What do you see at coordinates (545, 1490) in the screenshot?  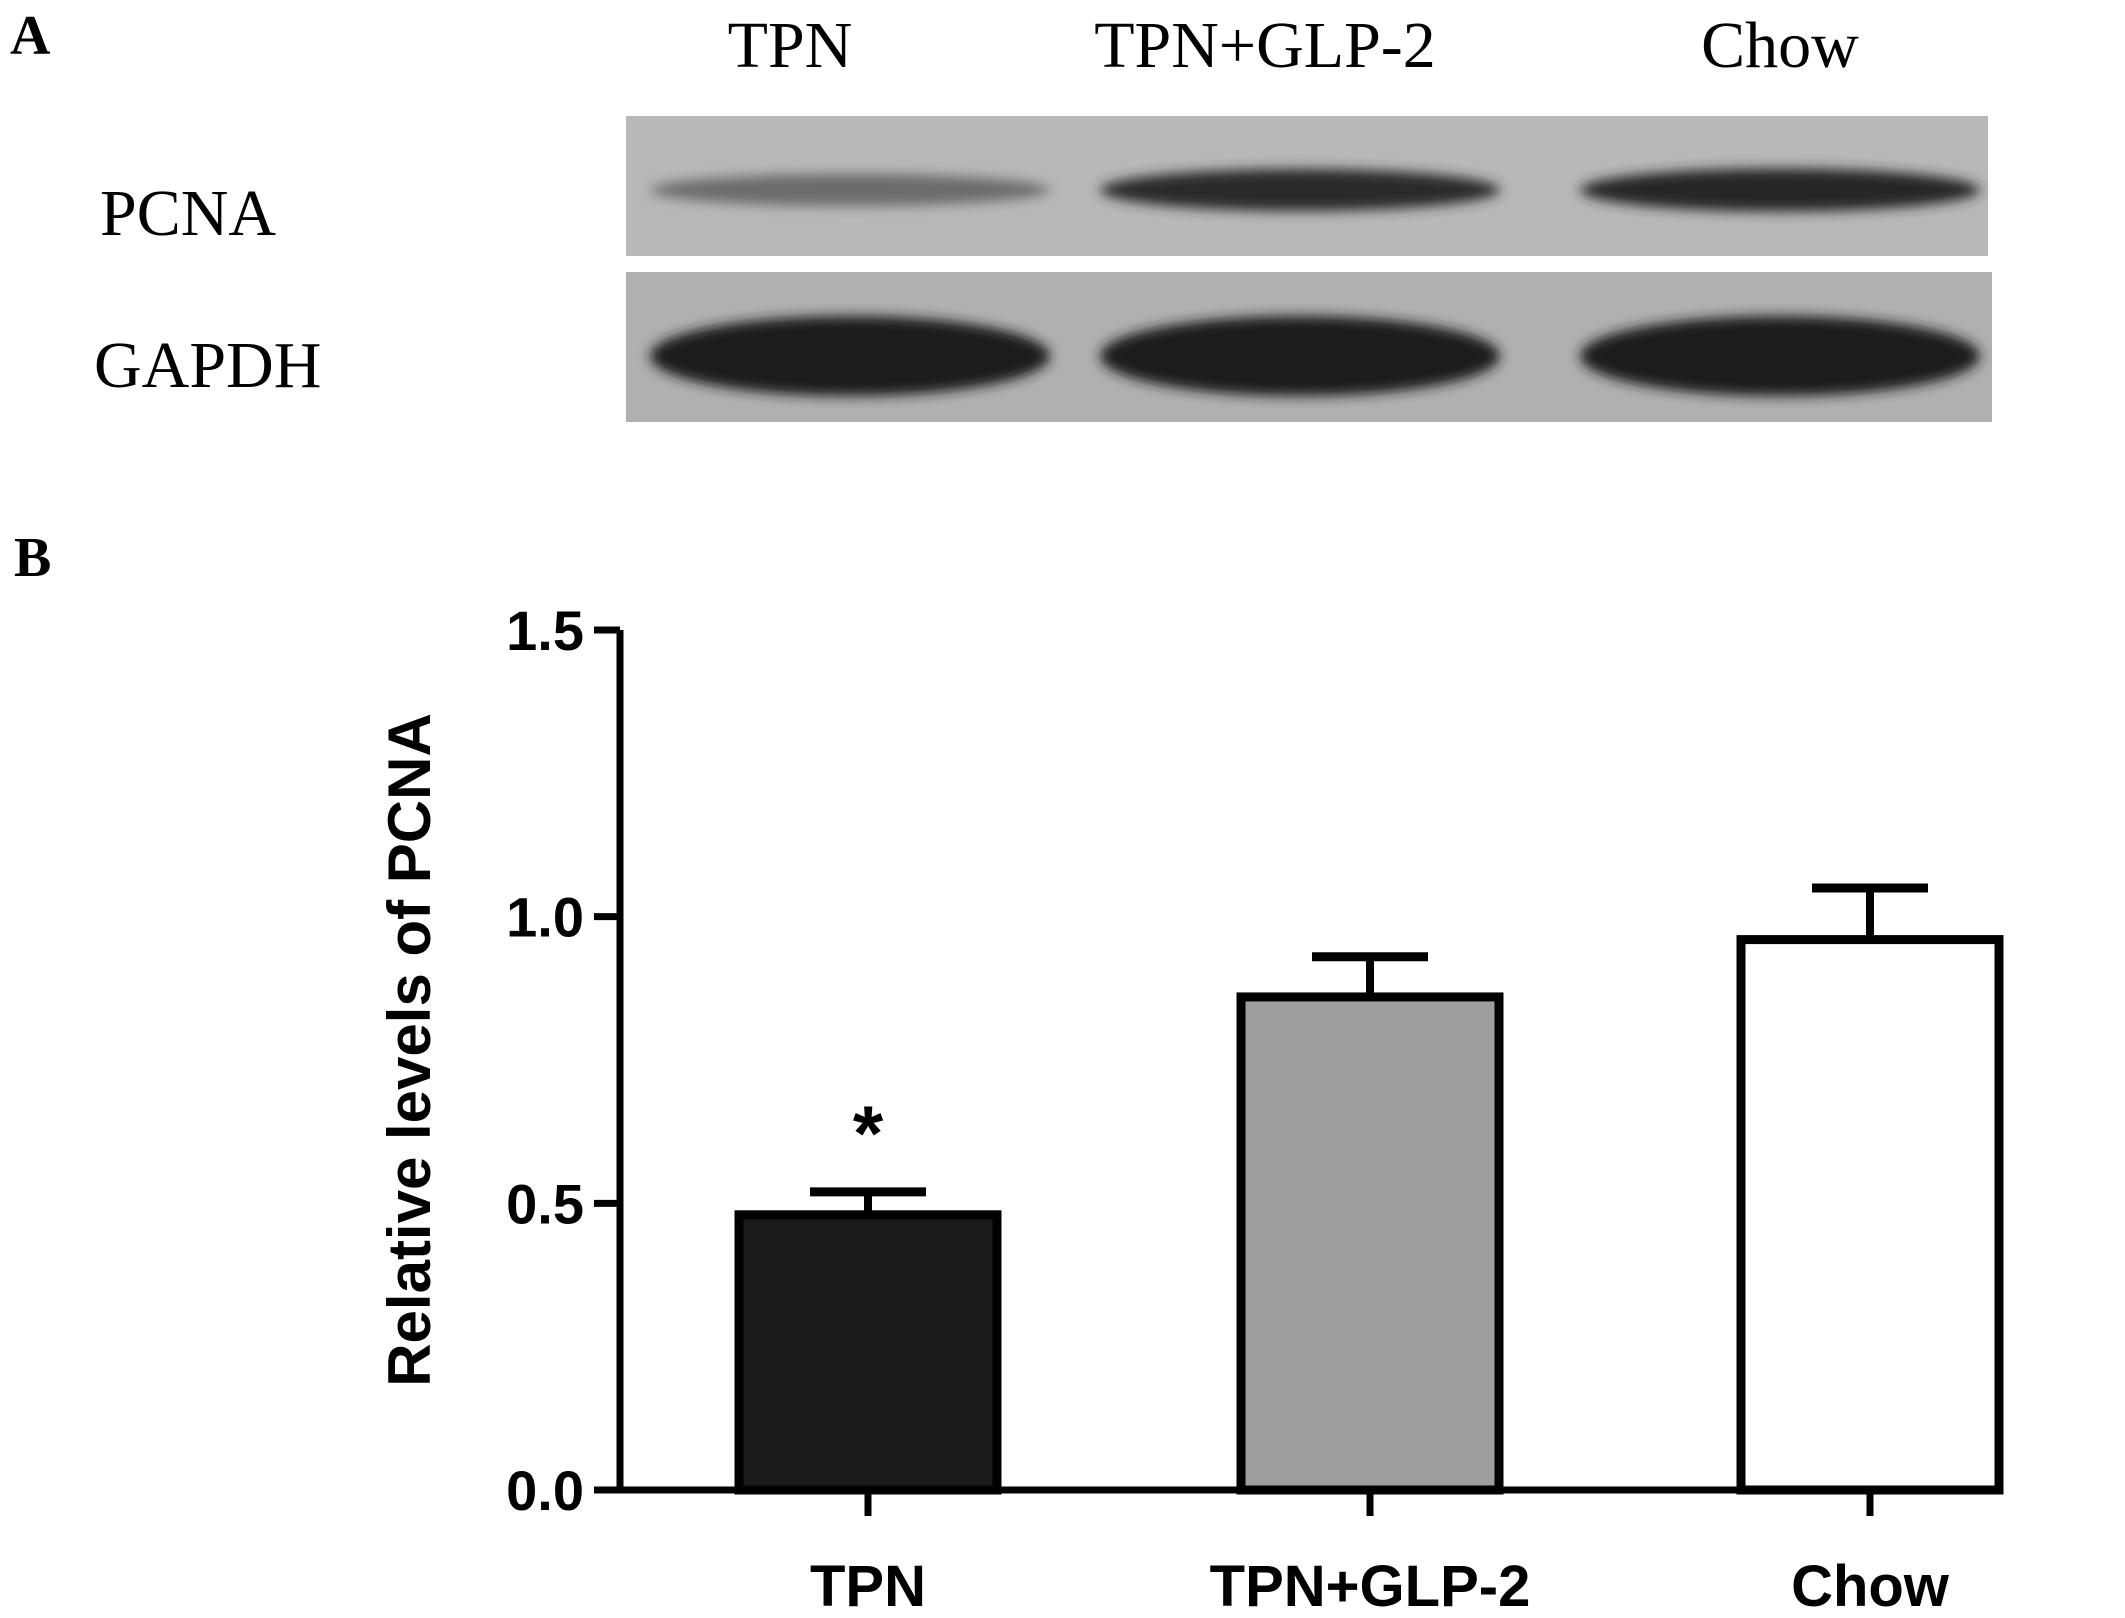 I see `y-tick-label-0: 0.0` at bounding box center [545, 1490].